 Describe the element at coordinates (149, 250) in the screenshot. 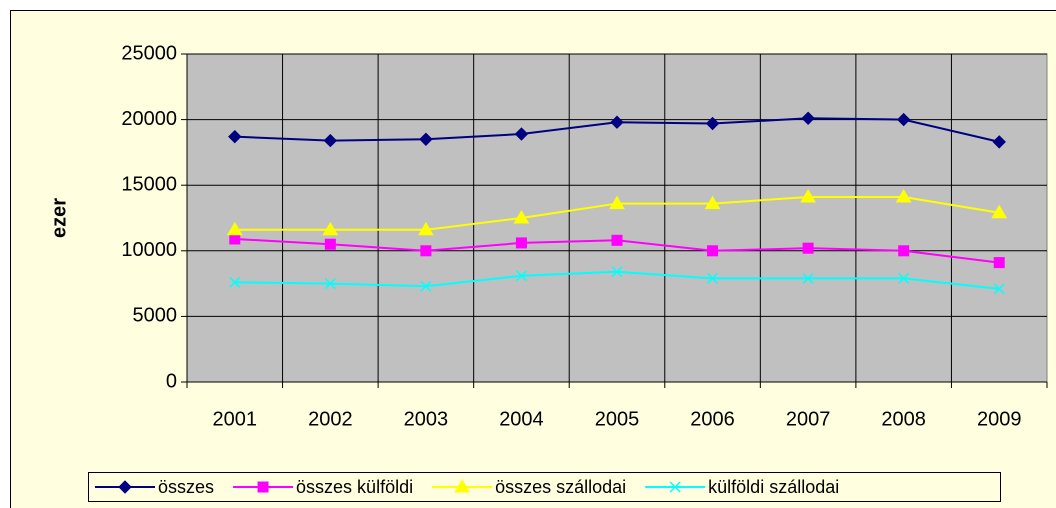

I see `y-tick-label: 10000` at that location.